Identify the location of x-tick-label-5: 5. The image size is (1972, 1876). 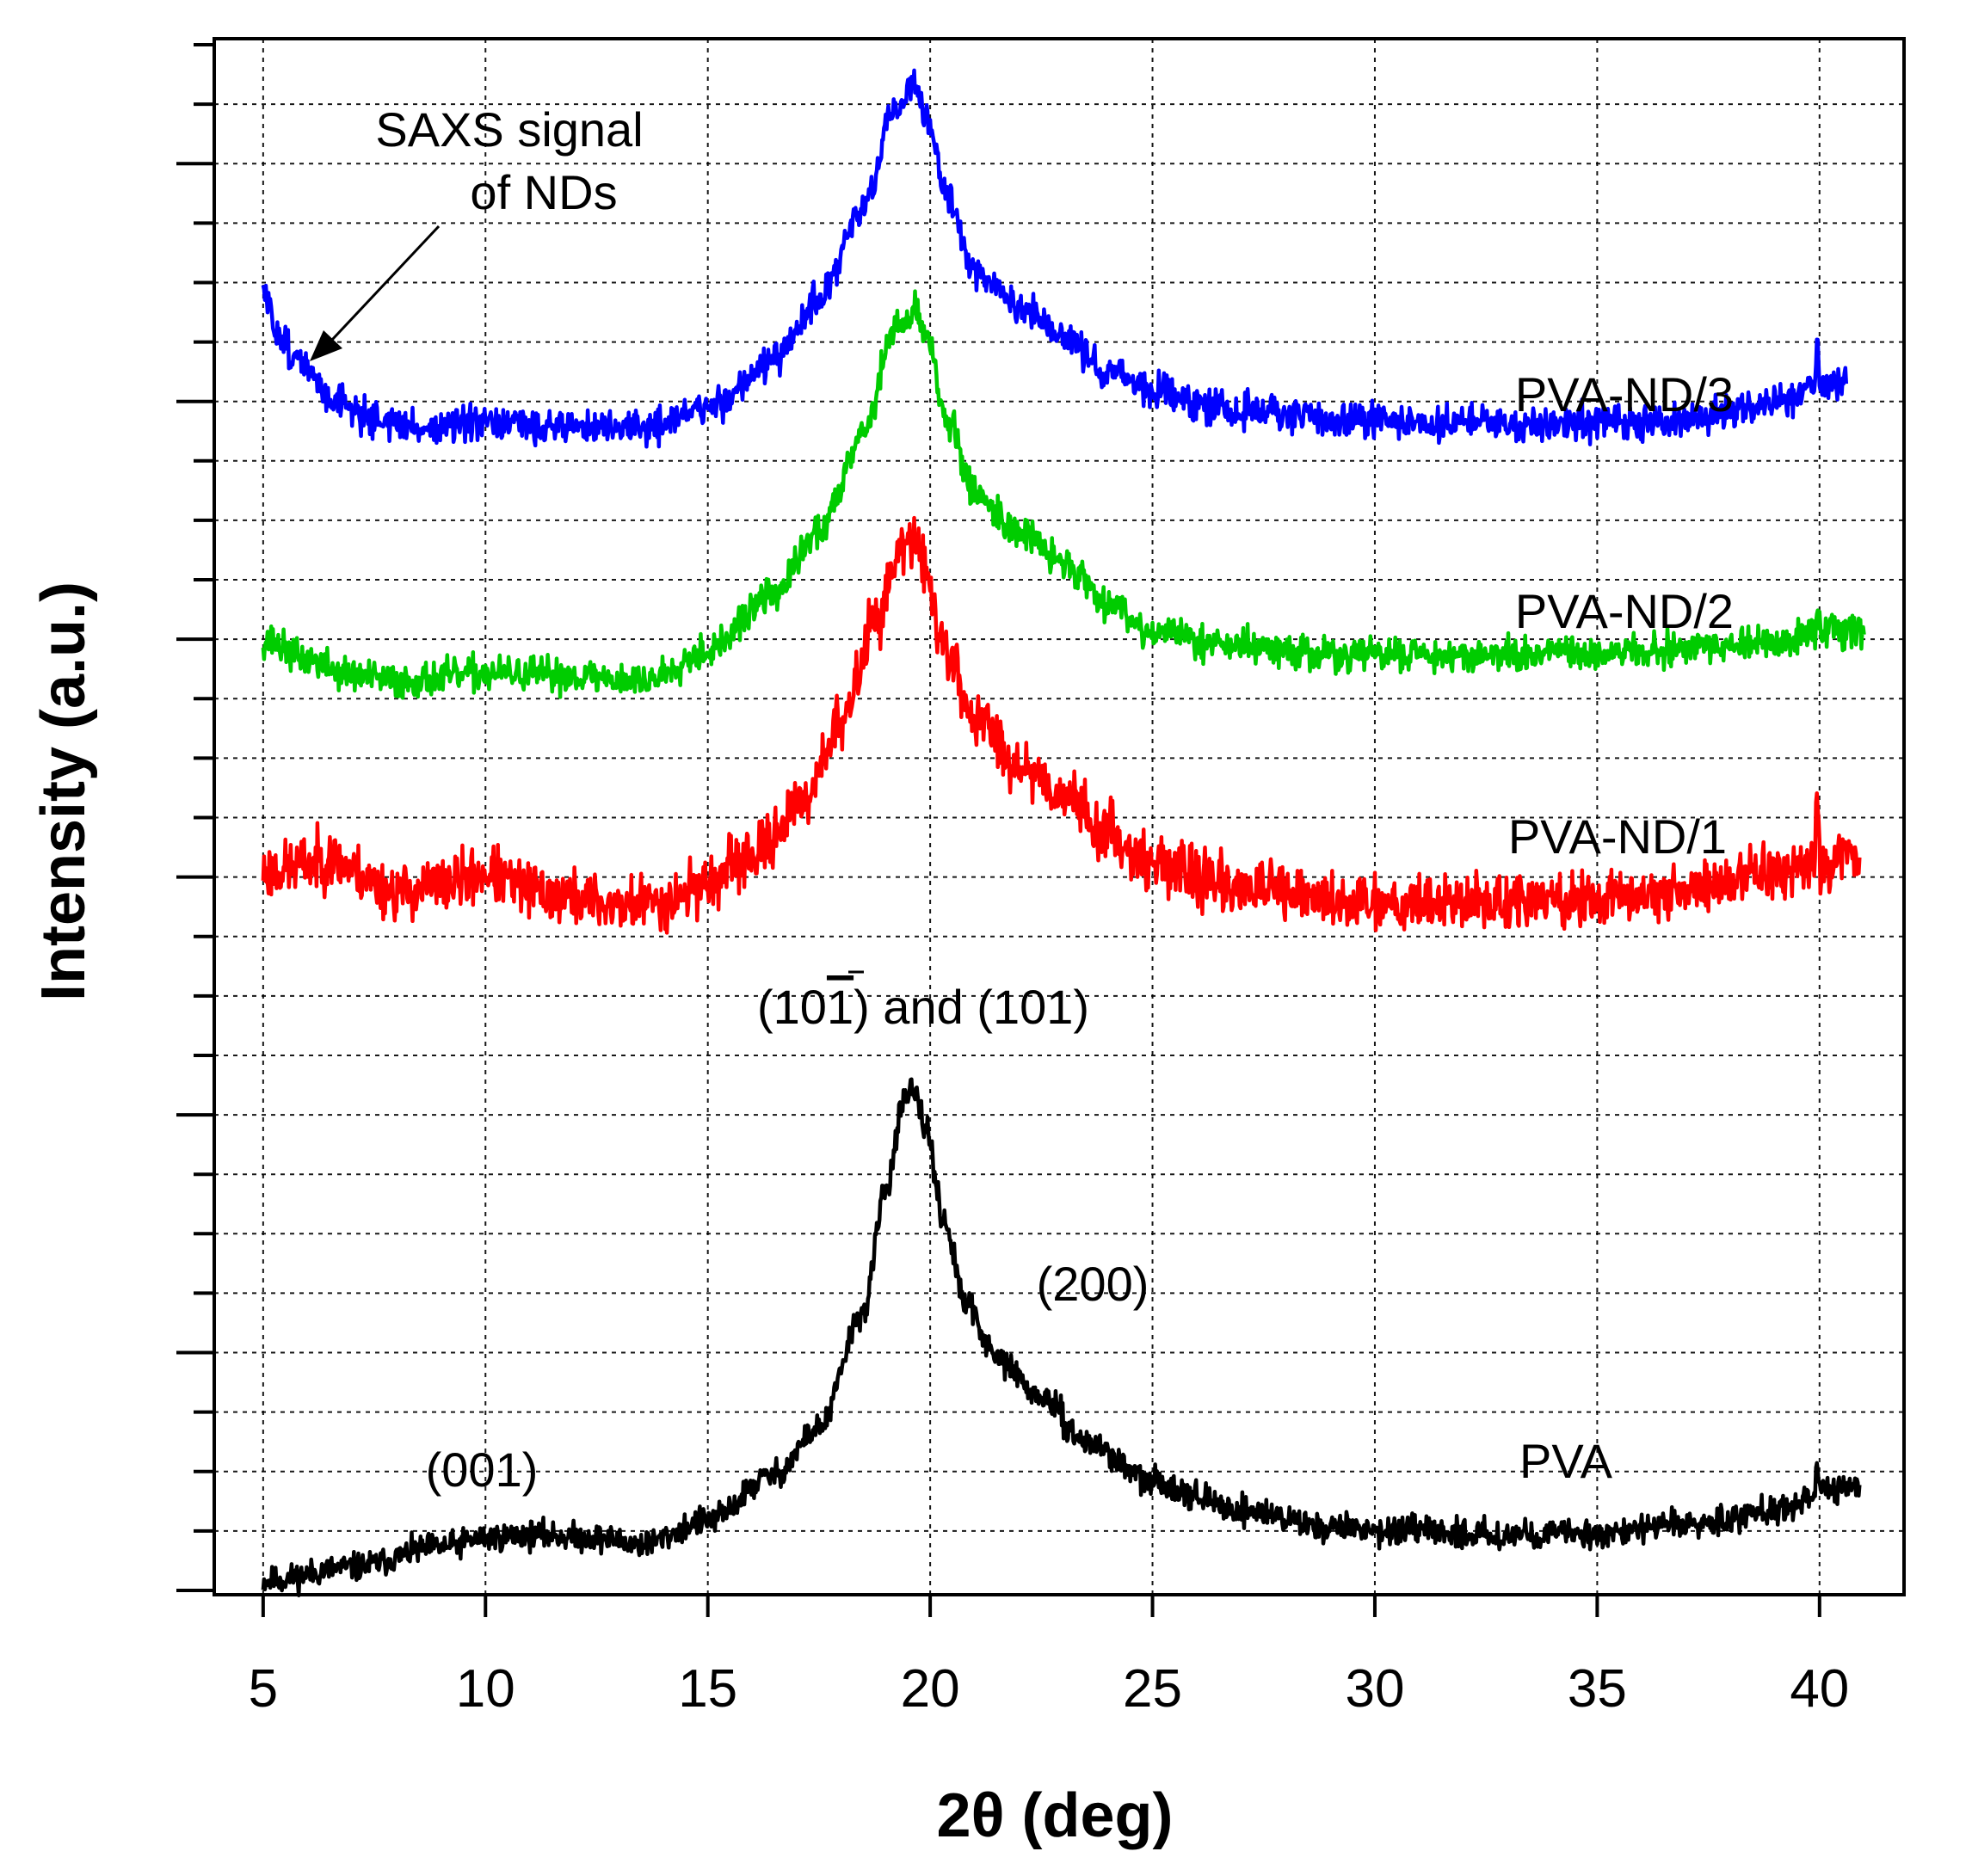
(263, 1689).